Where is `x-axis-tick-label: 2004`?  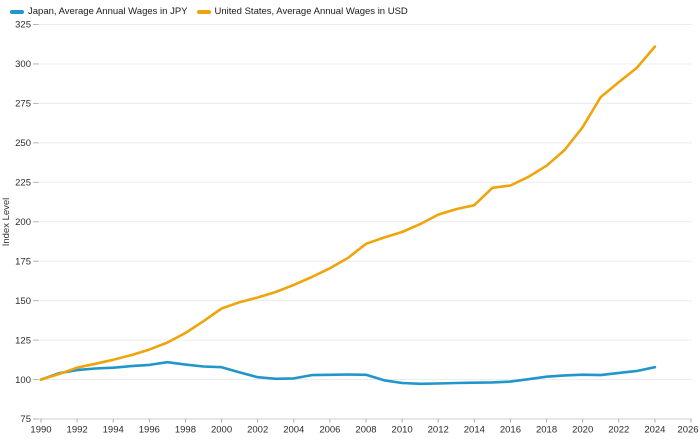
x-axis-tick-label: 2004 is located at coordinates (293, 430).